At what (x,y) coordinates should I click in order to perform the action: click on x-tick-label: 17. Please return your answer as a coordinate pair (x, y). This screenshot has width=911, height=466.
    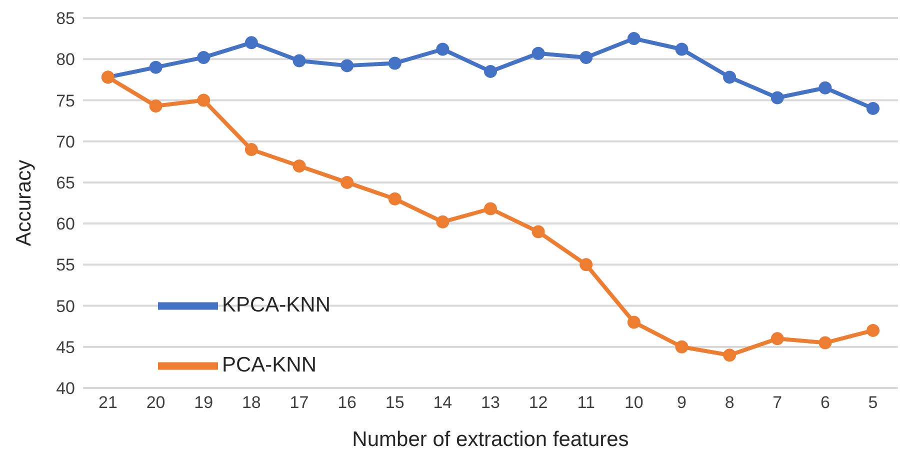
    Looking at the image, I should click on (299, 402).